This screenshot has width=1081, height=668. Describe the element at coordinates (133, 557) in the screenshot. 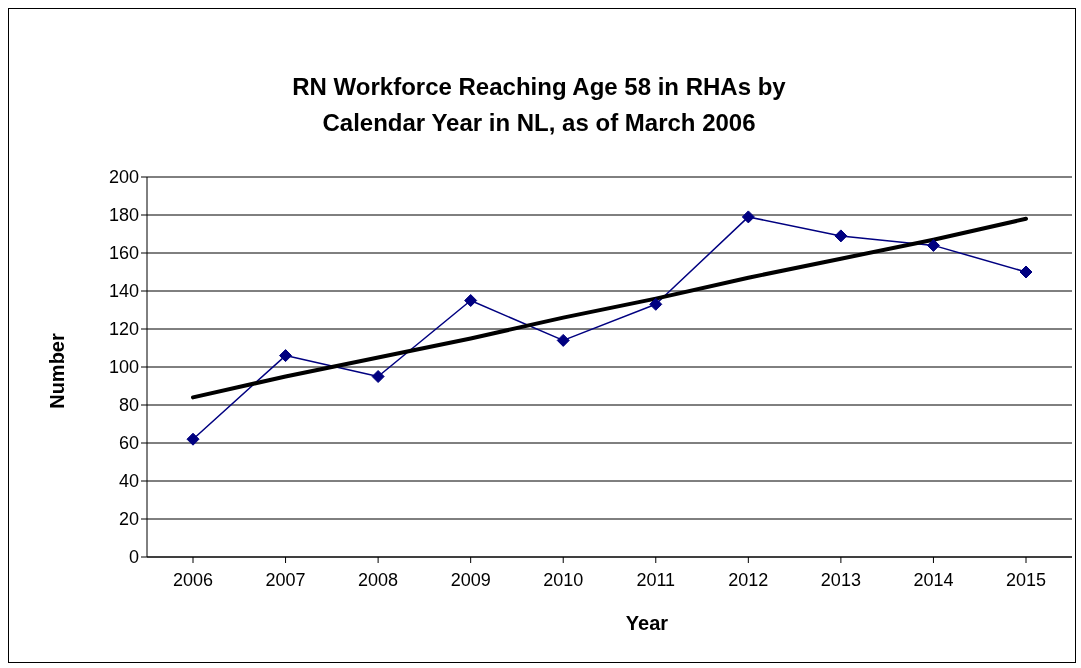

I see `y-tick-label: 0` at that location.